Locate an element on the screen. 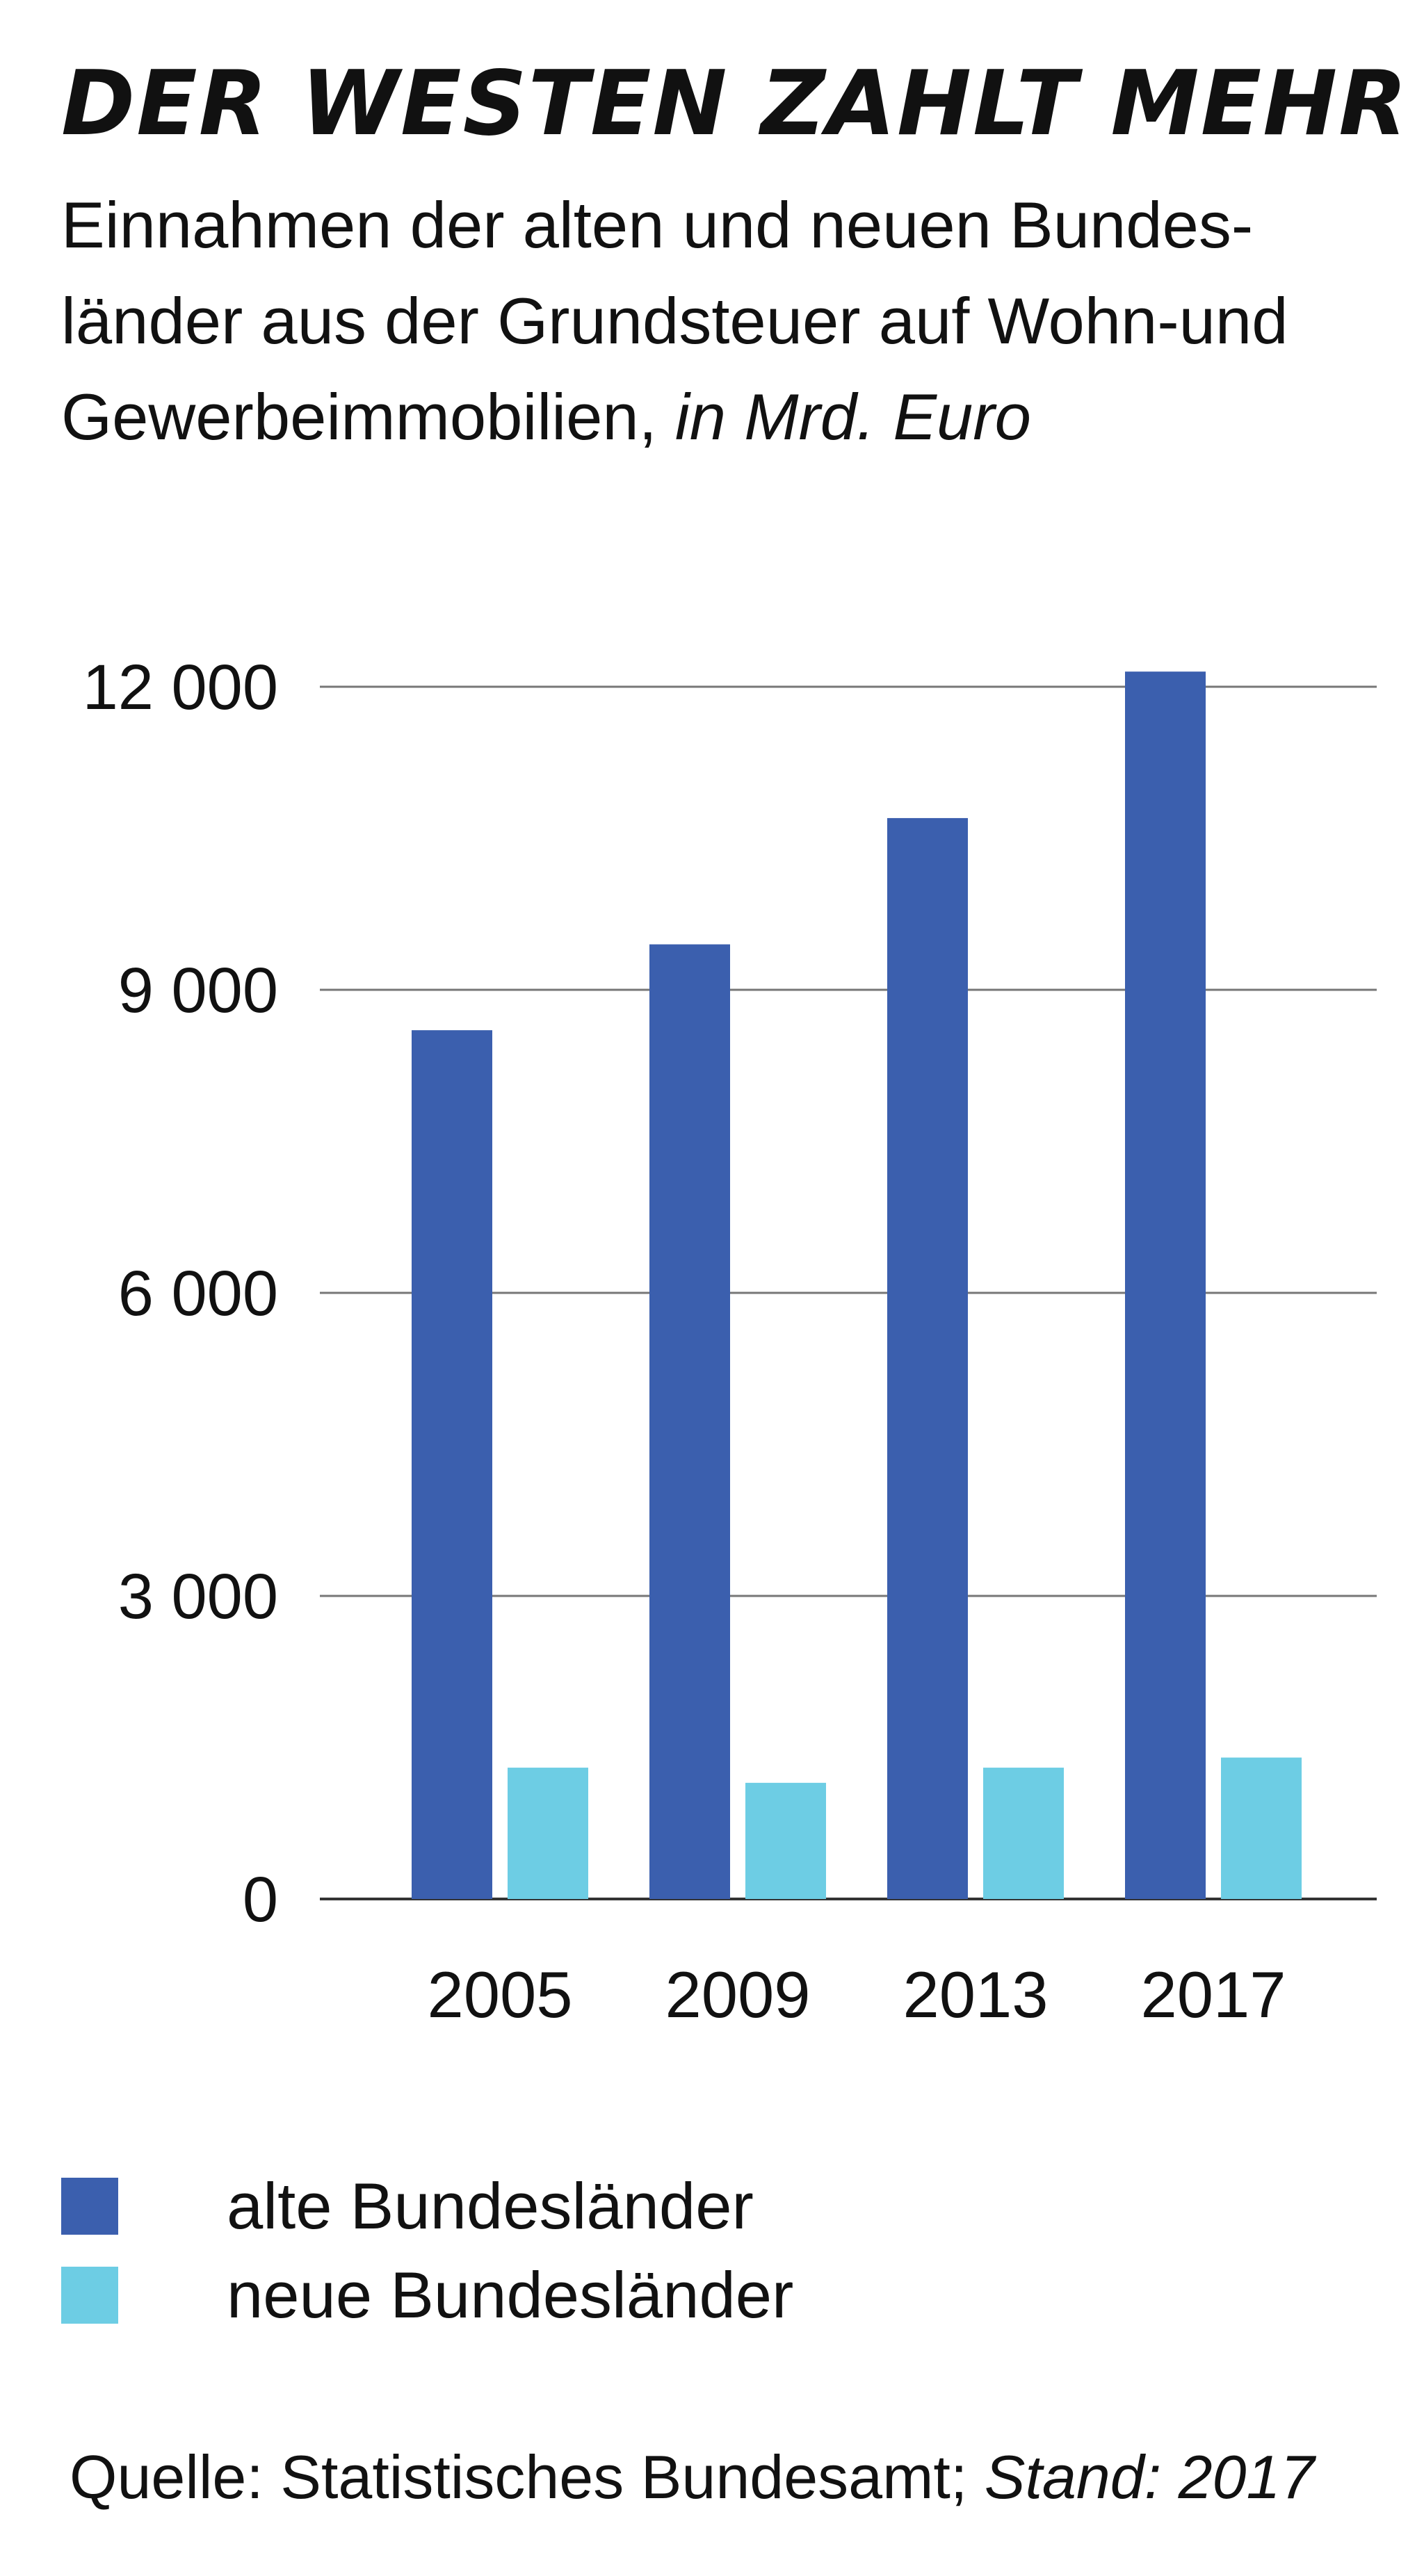  chart-title: DER WESTEN ZAHLT MEHR is located at coordinates (735, 104).